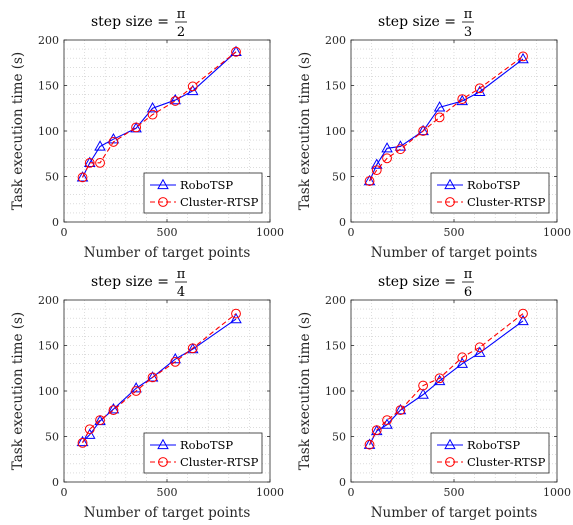 This screenshot has width=573, height=525. I want to click on legend: RoboTSP Cluster-RTSP, so click(490, 453).